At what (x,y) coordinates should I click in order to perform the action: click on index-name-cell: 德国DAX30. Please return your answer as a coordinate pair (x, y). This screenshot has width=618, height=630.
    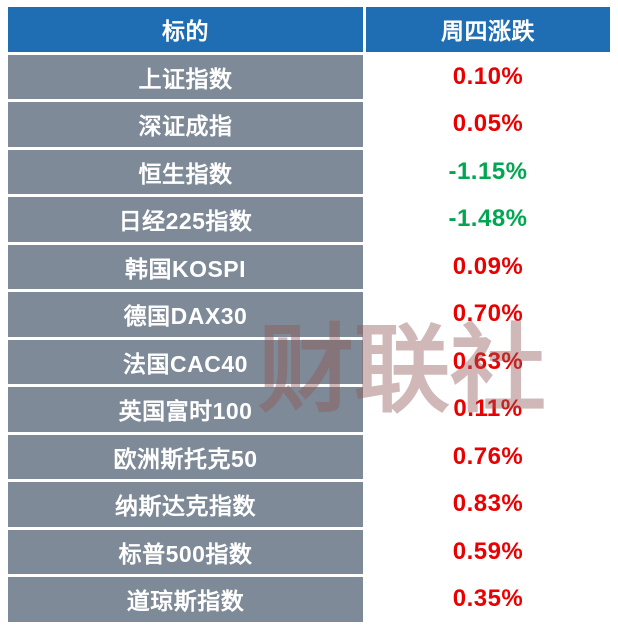
    Looking at the image, I should click on (185, 314).